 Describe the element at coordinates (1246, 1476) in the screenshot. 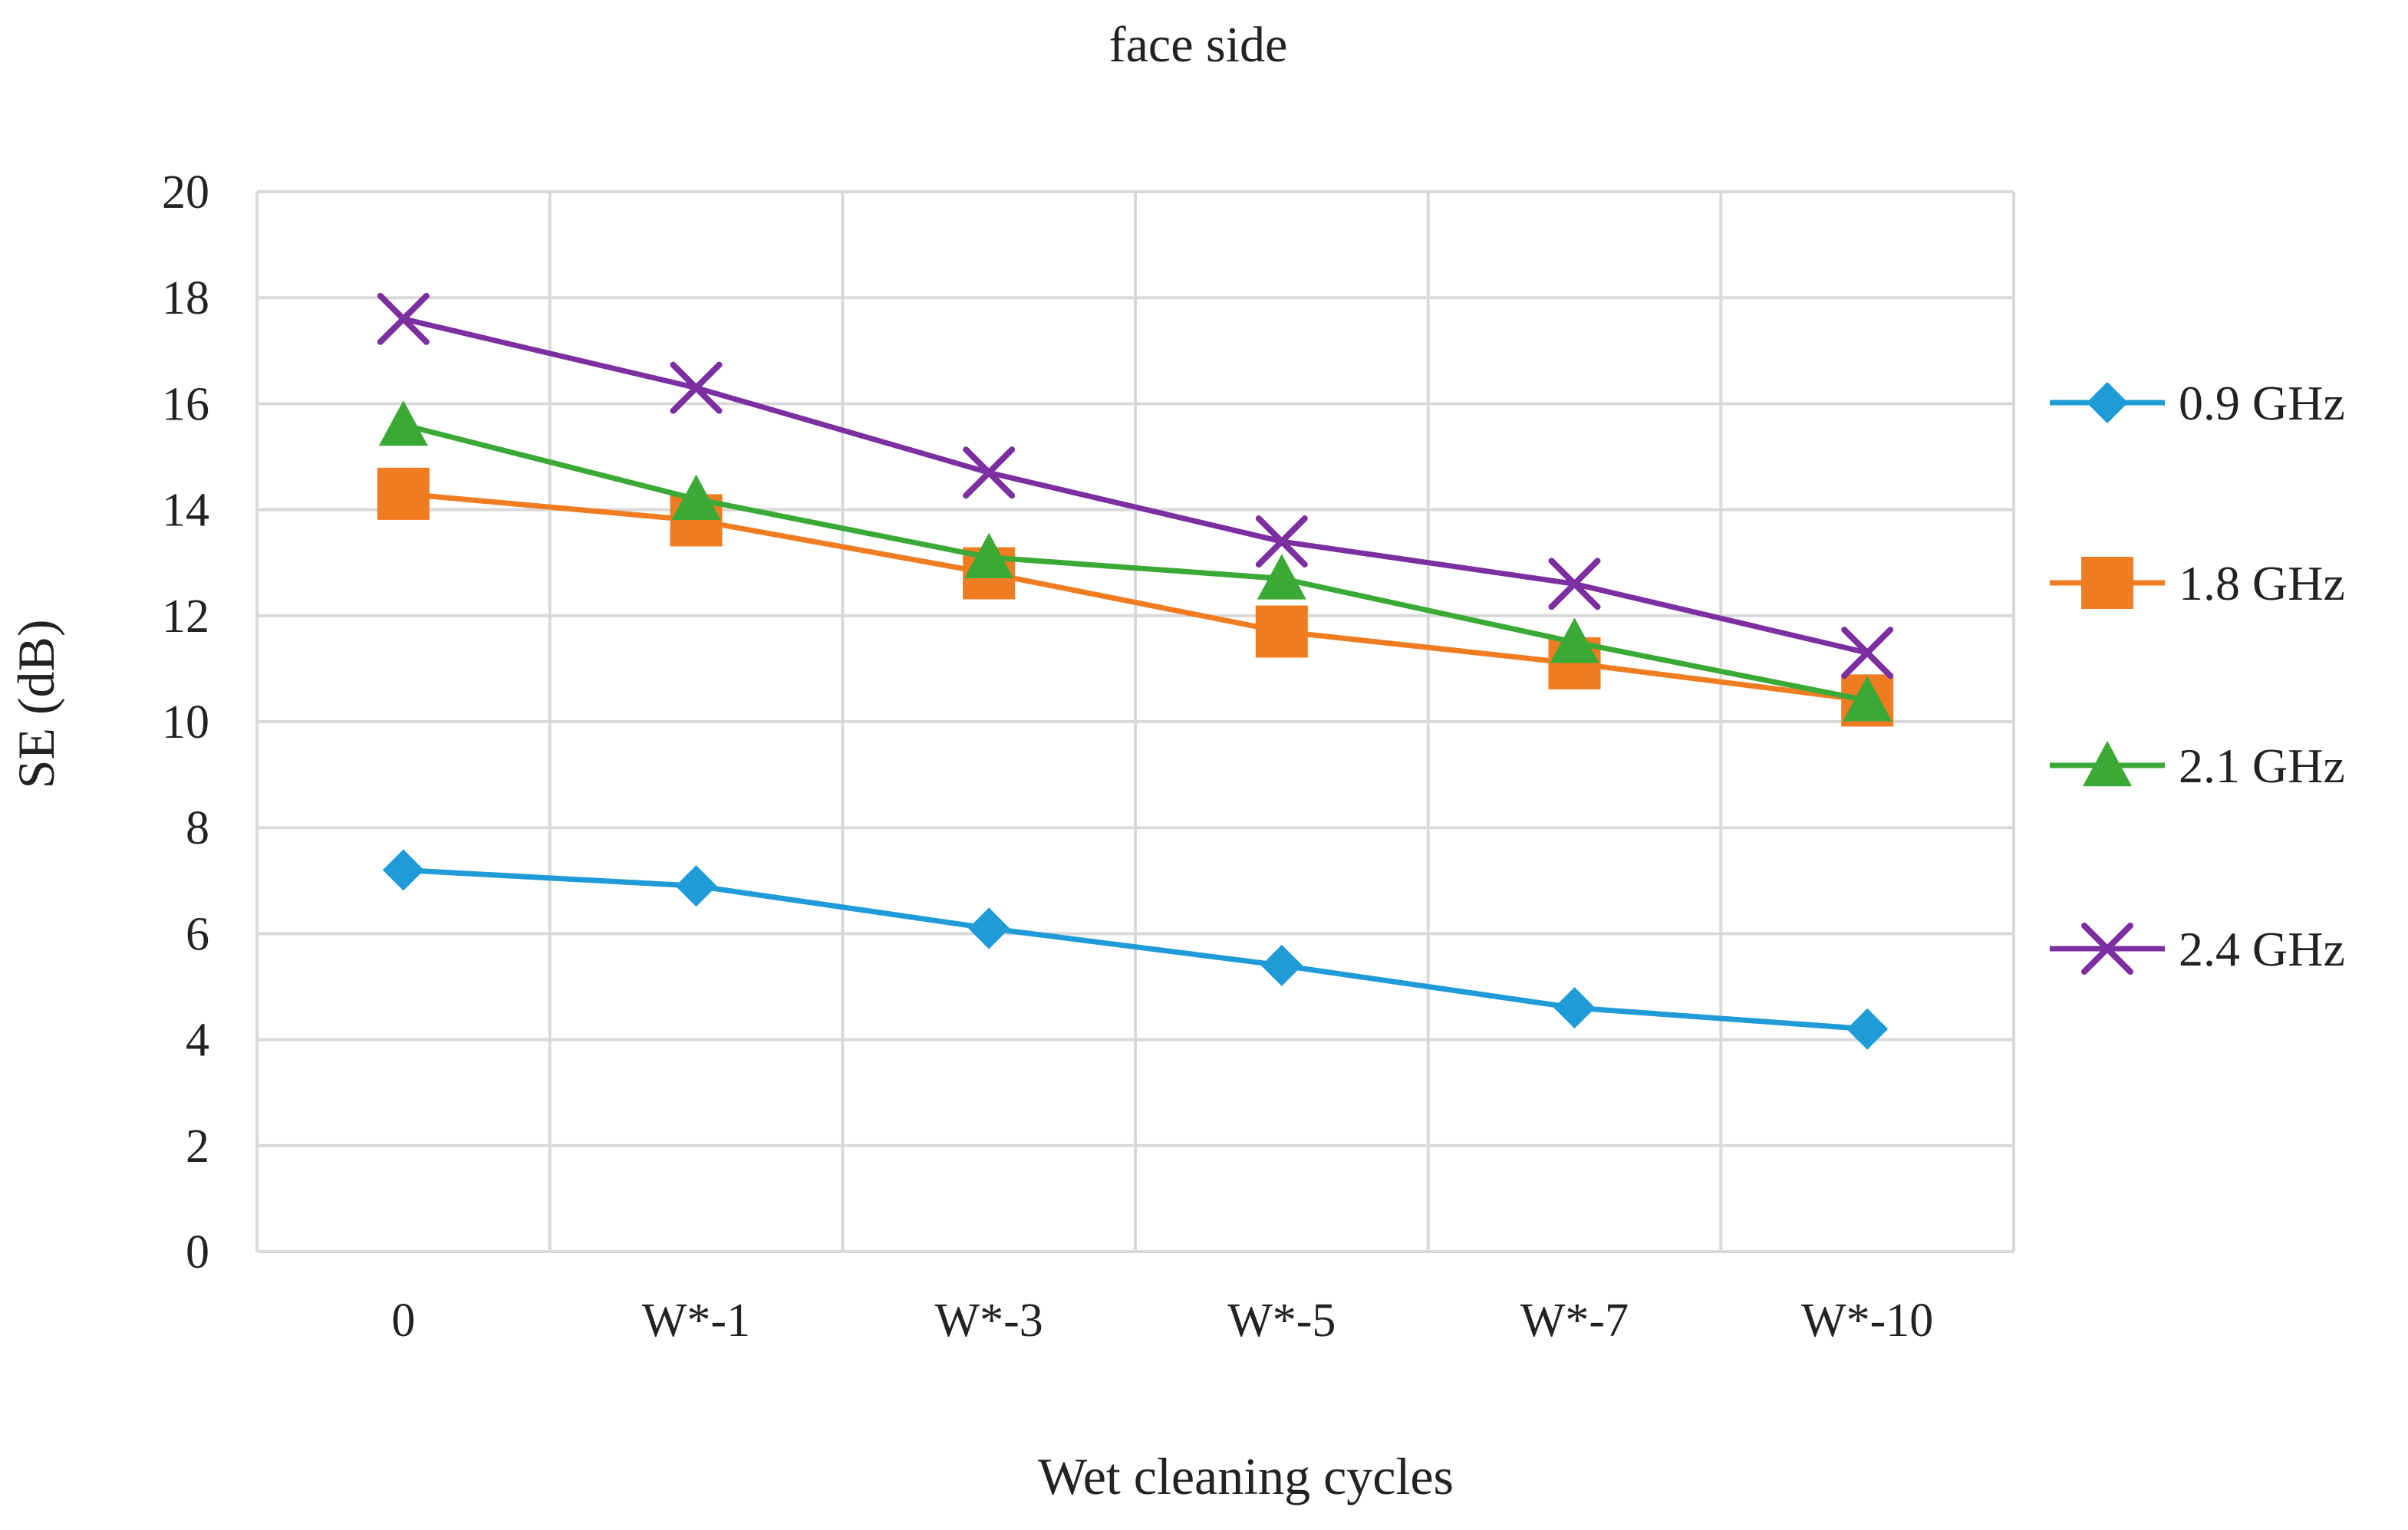

I see `x-axis-title: Wet cleaning cycles` at that location.